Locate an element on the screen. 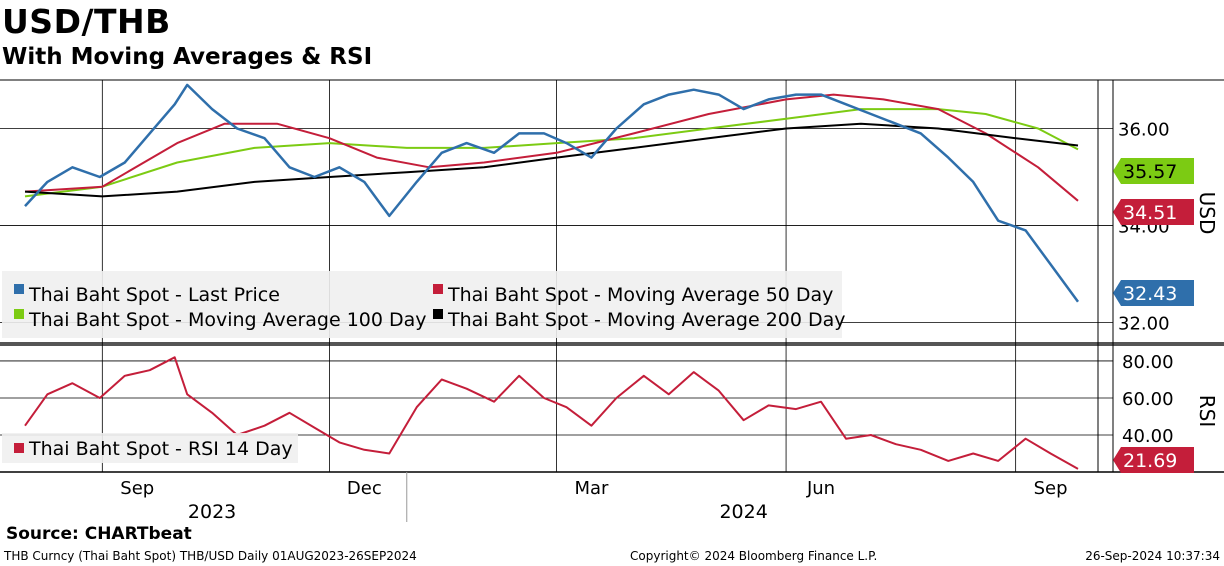 The width and height of the screenshot is (1224, 566). last-price-value-tag-bg is located at coordinates (1153, 293).